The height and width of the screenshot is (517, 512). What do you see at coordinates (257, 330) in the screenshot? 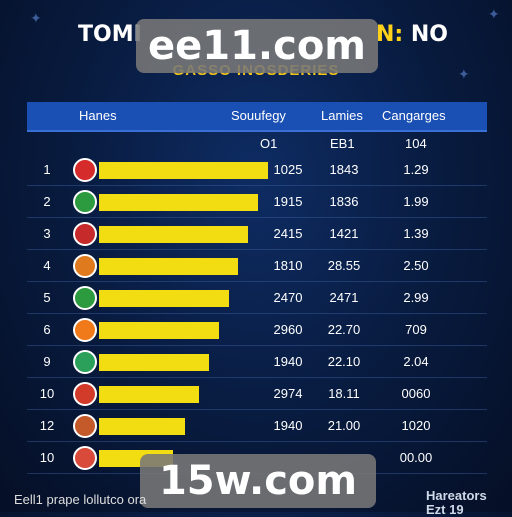
I see `table-row: 6 2960 22.70 709` at bounding box center [257, 330].